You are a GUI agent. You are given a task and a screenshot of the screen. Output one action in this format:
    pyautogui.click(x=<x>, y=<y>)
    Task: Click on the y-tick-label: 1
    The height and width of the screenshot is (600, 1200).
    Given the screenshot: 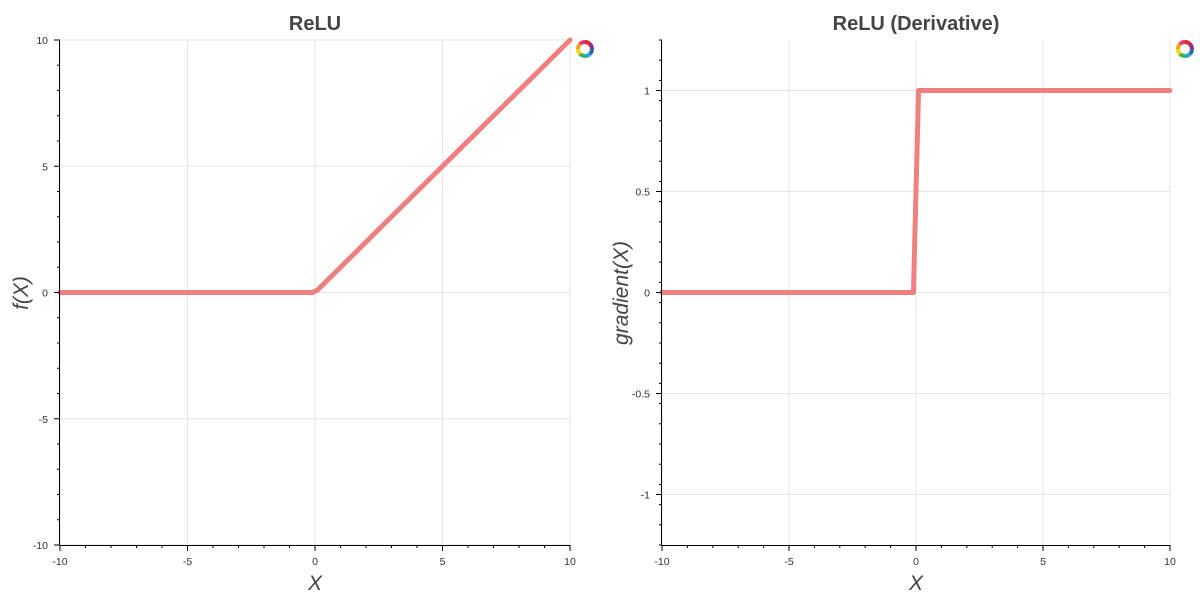 What is the action you would take?
    pyautogui.click(x=647, y=92)
    